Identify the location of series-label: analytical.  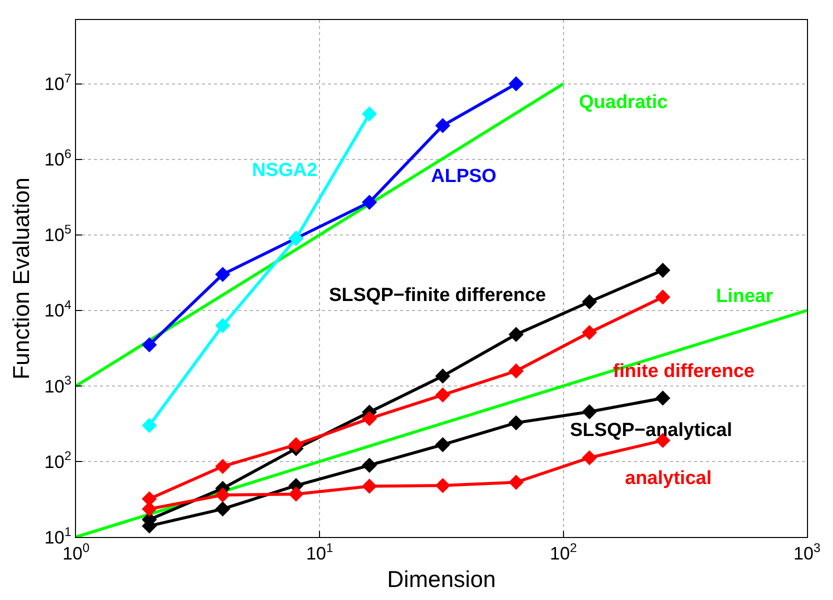
(668, 478).